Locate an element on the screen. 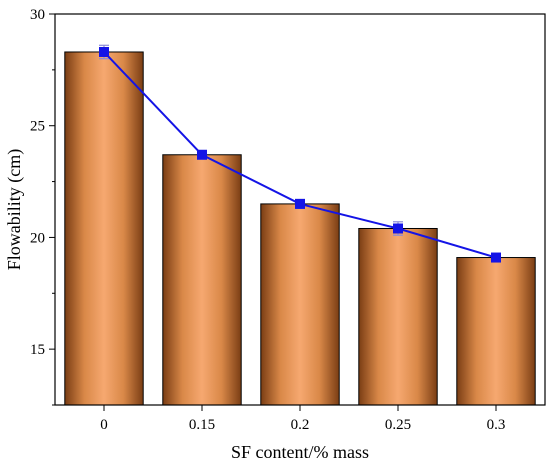 The width and height of the screenshot is (550, 467). bar-0.2 is located at coordinates (300, 304).